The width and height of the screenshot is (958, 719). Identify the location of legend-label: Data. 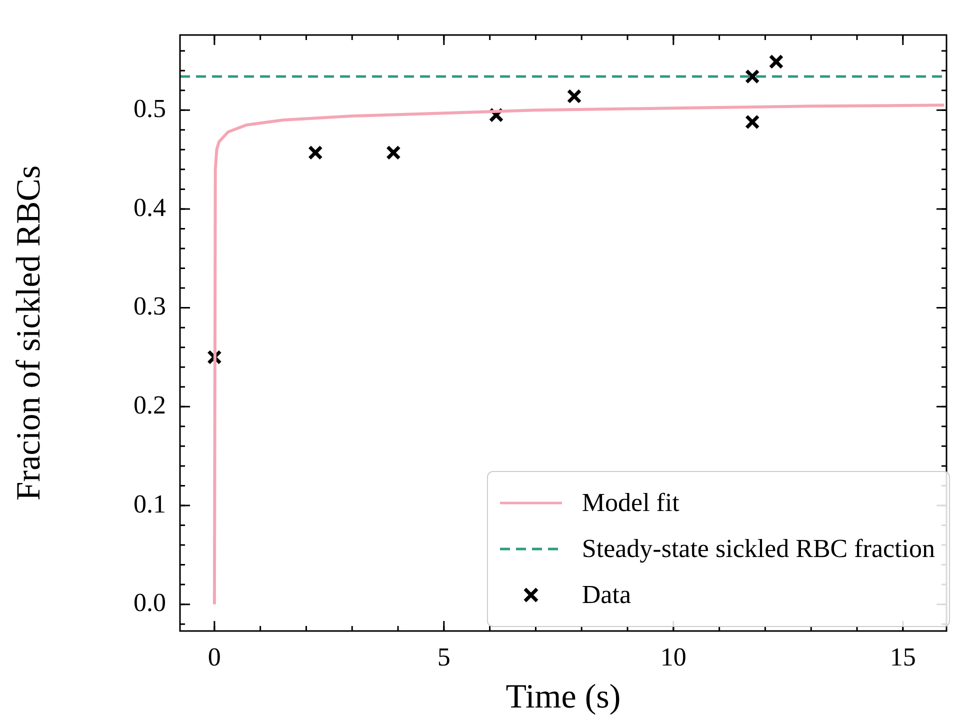
(606, 595).